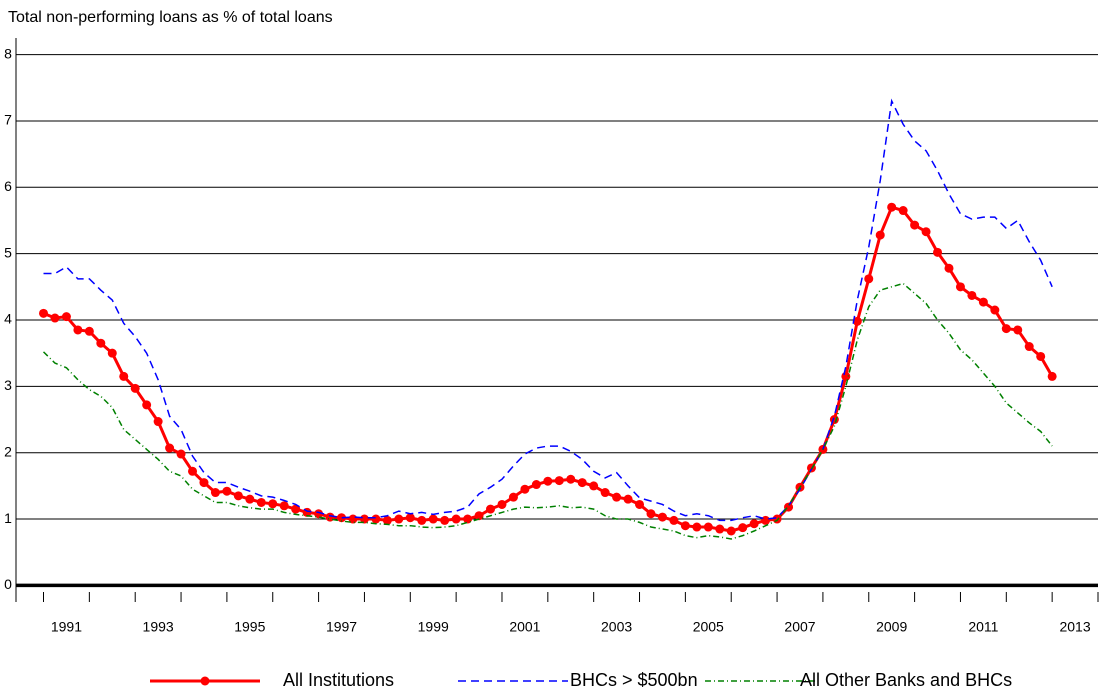 The height and width of the screenshot is (696, 1104). I want to click on y-tick-label: 8, so click(8, 53).